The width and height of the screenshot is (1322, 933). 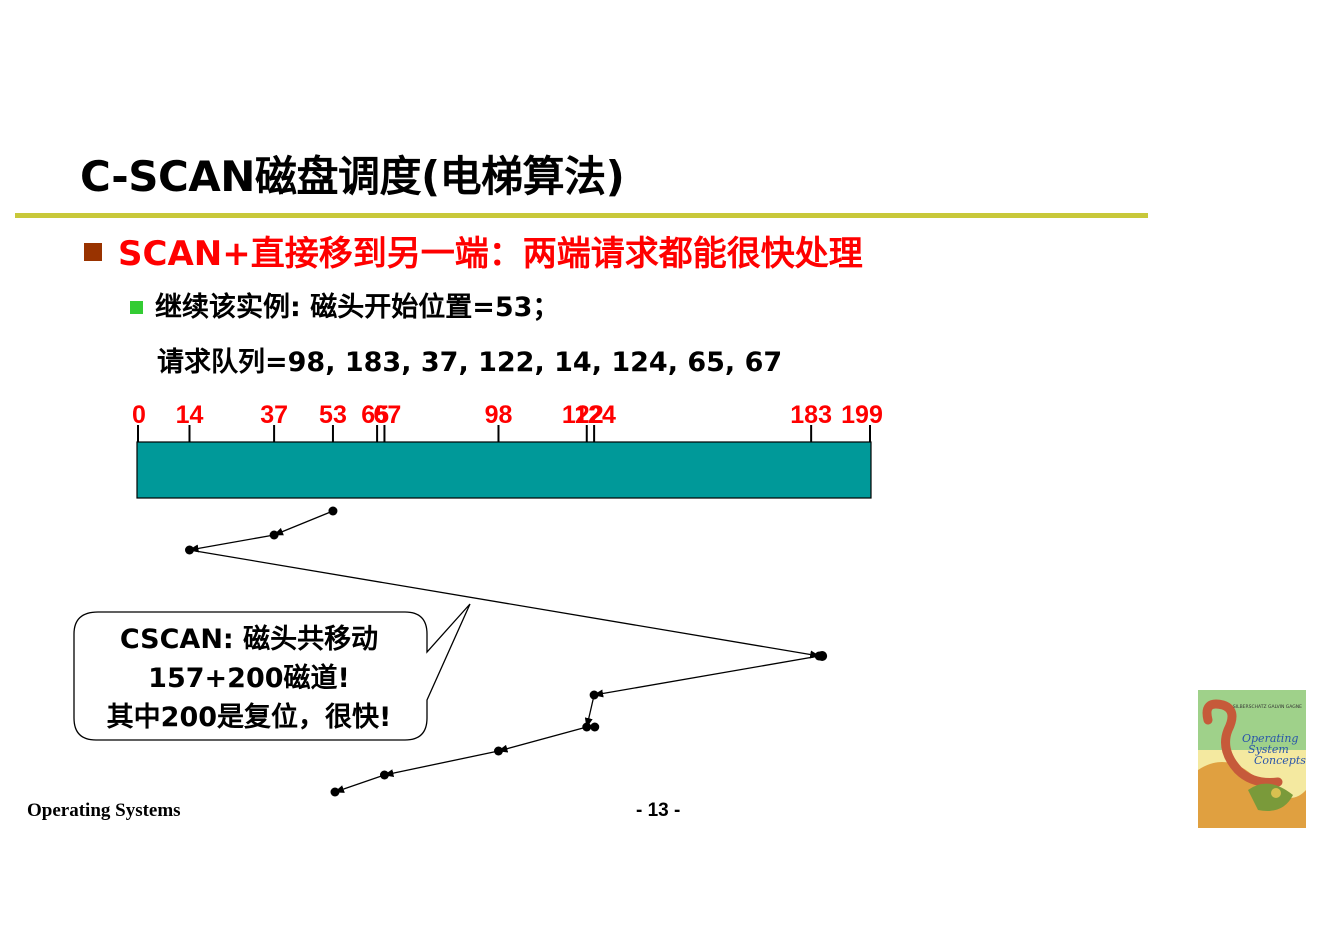 What do you see at coordinates (822, 656) in the screenshot?
I see `head-position-dot-return` at bounding box center [822, 656].